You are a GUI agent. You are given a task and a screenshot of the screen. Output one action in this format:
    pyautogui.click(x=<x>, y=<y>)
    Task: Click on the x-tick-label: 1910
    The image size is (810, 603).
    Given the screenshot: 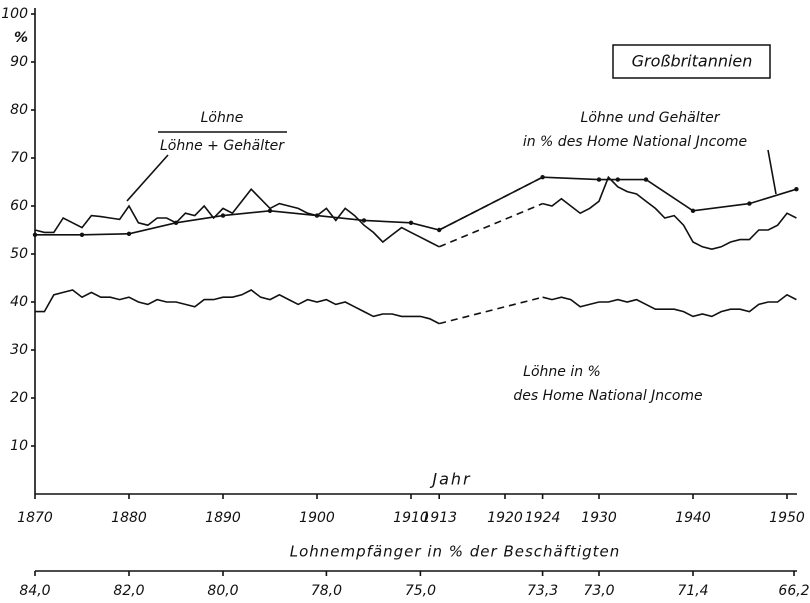 What is the action you would take?
    pyautogui.click(x=411, y=518)
    